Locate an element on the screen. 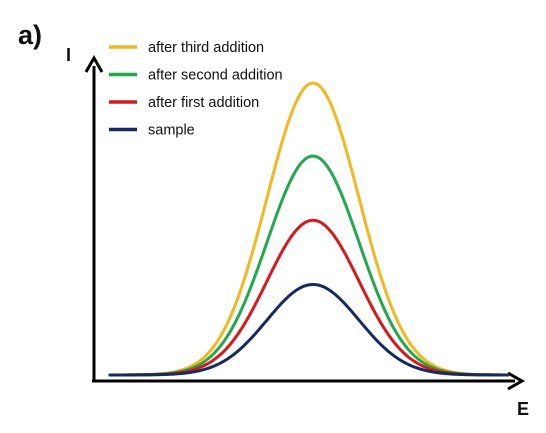  legend-label-1: after second addition is located at coordinates (215, 76).